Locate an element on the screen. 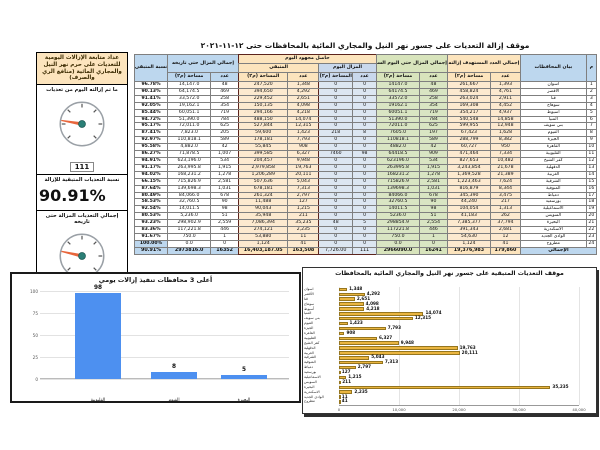  table-cell-td_cnt: 2,559 is located at coordinates (225, 223).